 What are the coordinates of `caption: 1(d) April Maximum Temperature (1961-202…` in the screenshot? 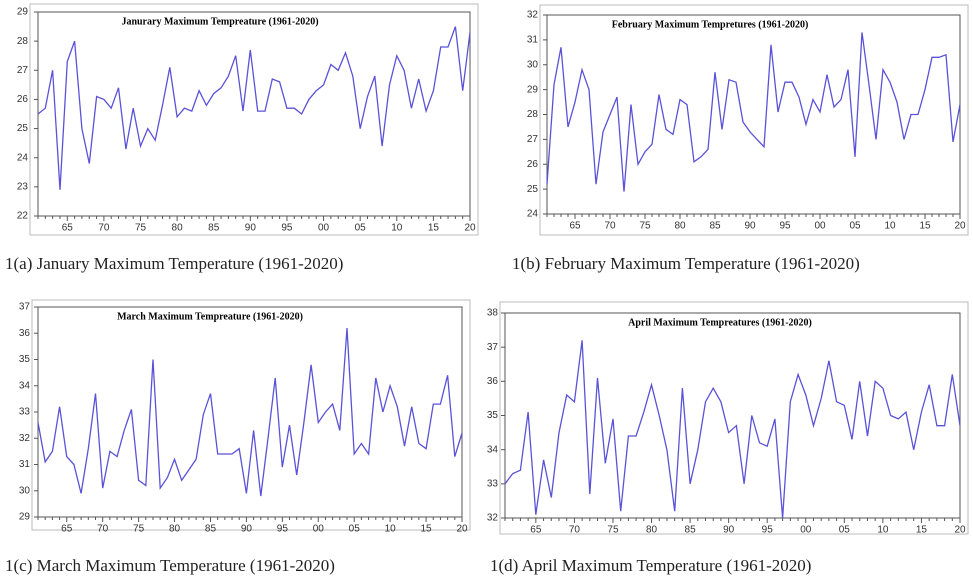 It's located at (650, 565).